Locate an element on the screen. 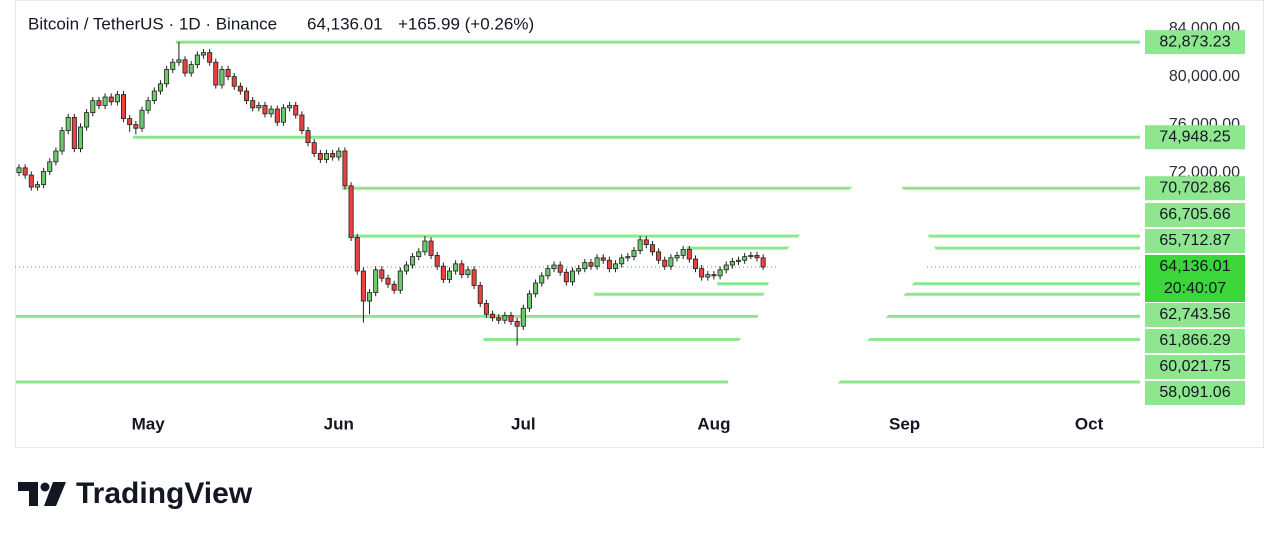 Image resolution: width=1280 pixels, height=545 pixels. level-label: 62,743.56 is located at coordinates (1194, 314).